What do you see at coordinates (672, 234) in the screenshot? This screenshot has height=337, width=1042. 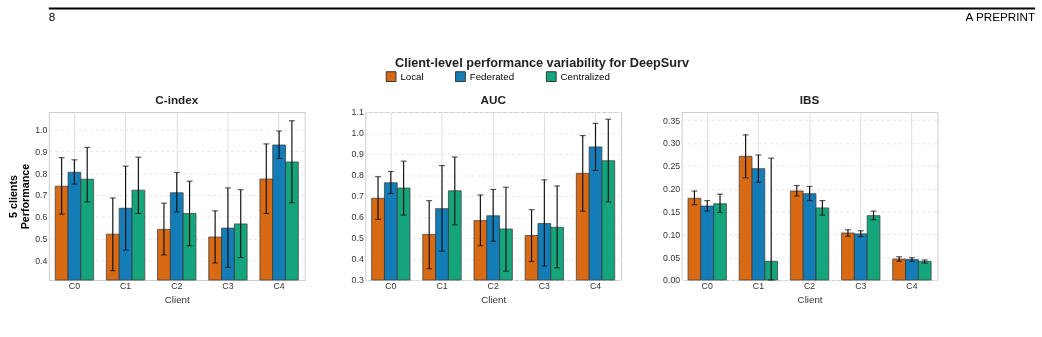 I see `y-tick-label: 0.10` at bounding box center [672, 234].